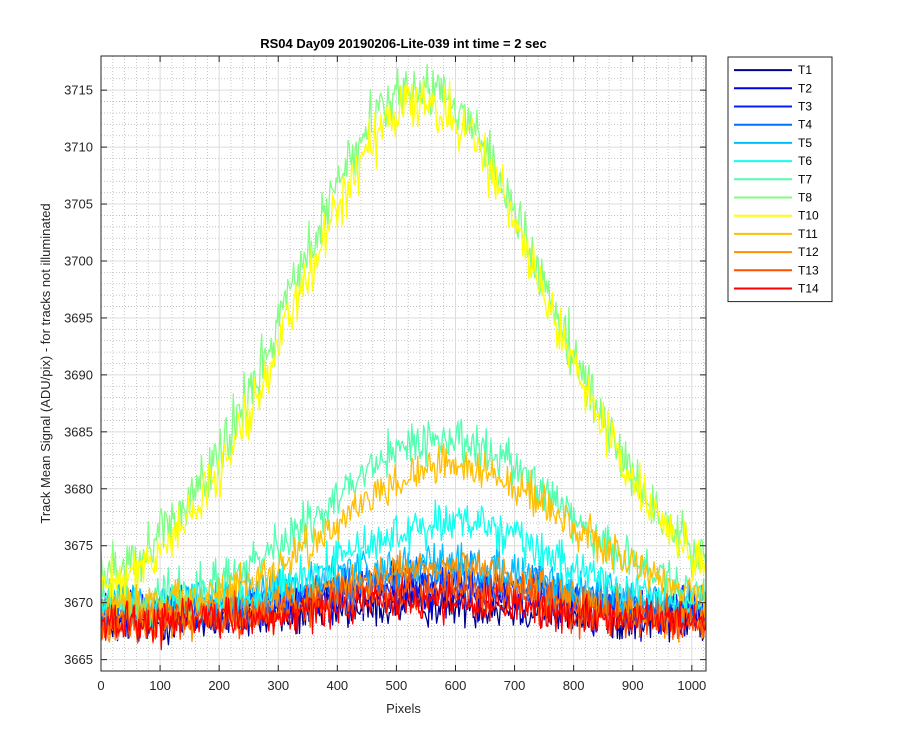  What do you see at coordinates (805, 198) in the screenshot?
I see `legend-label-t8: T8` at bounding box center [805, 198].